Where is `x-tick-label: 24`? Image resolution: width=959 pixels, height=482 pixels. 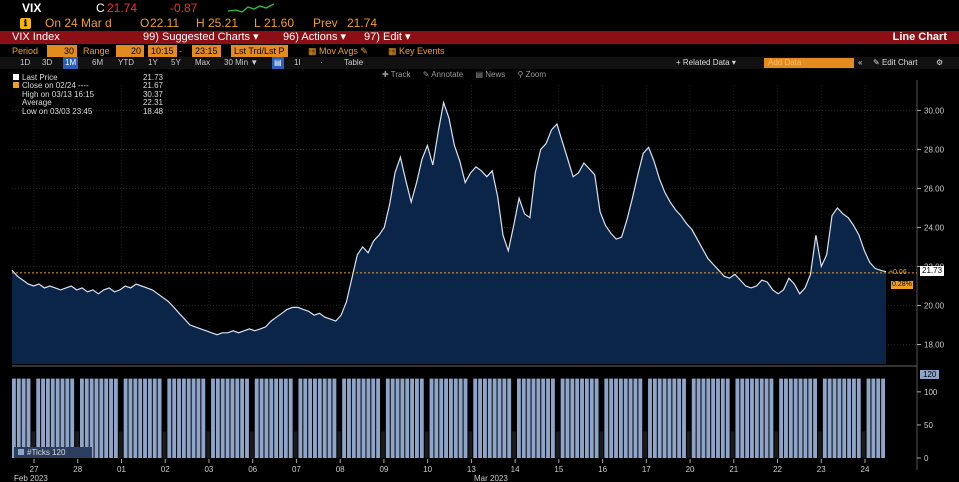
x-tick-label: 24 is located at coordinates (865, 469).